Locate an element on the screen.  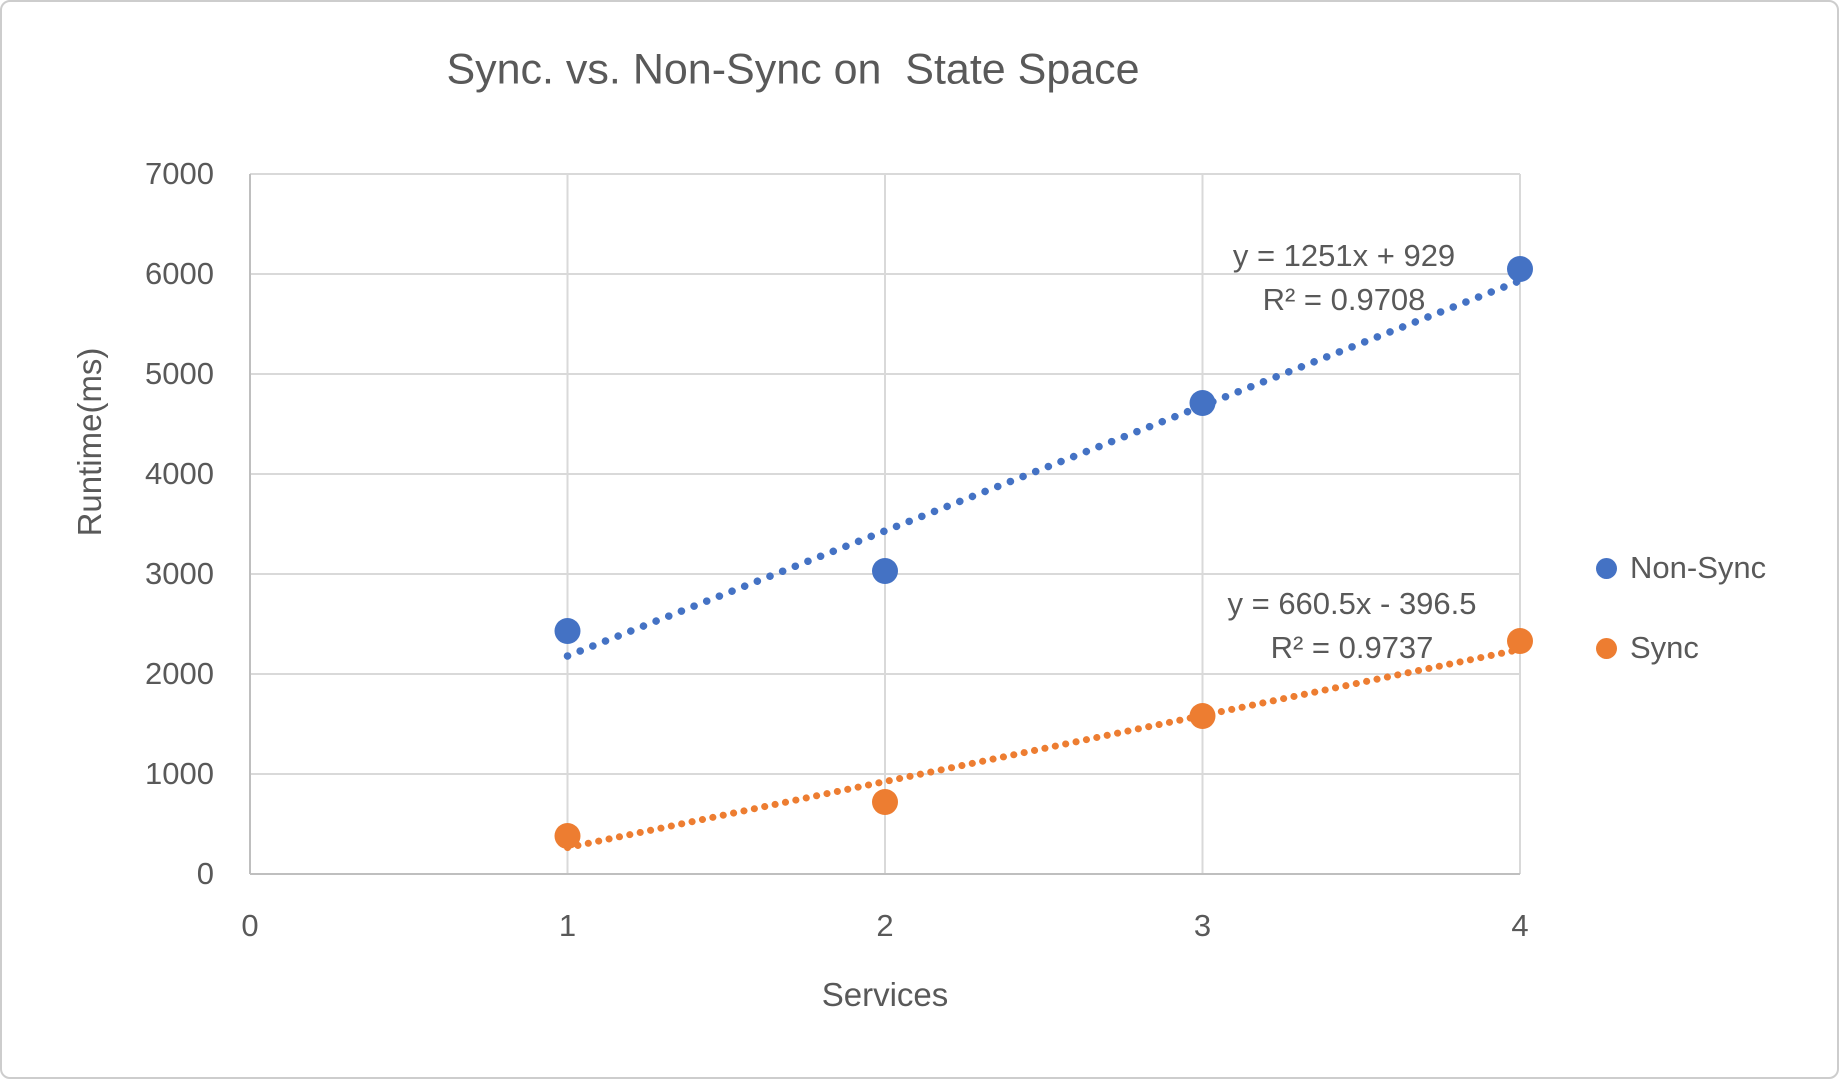
legend-item-non-sync: Non-Sync is located at coordinates (1681, 568).